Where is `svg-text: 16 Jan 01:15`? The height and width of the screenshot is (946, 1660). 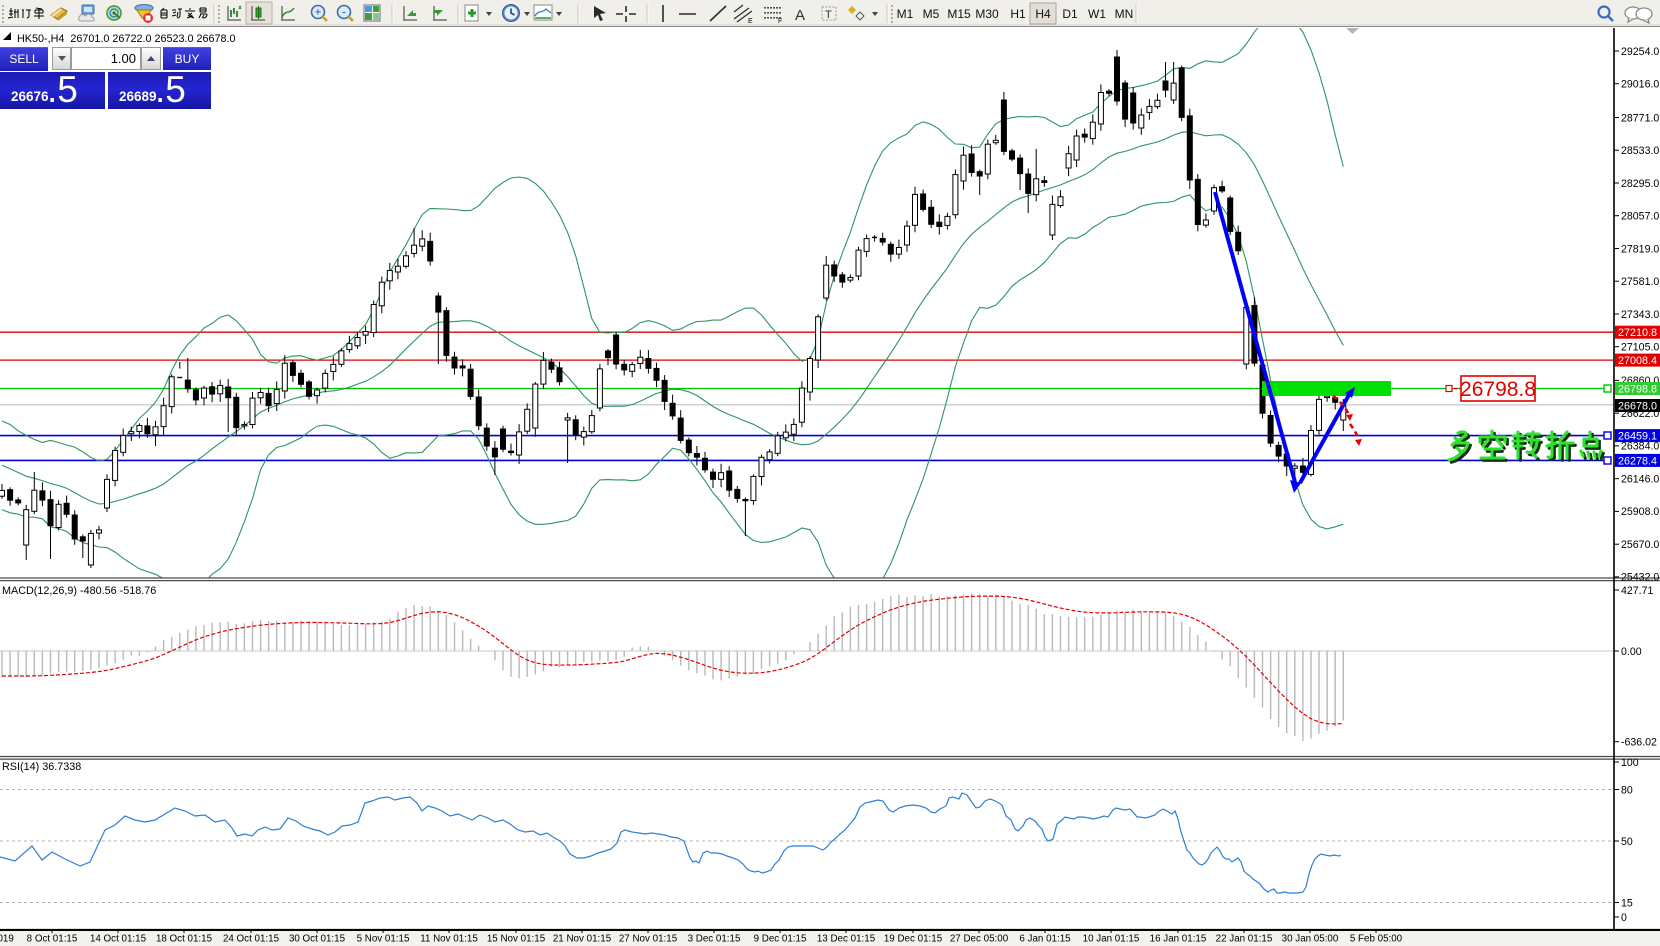 svg-text: 16 Jan 01:15 is located at coordinates (1178, 939).